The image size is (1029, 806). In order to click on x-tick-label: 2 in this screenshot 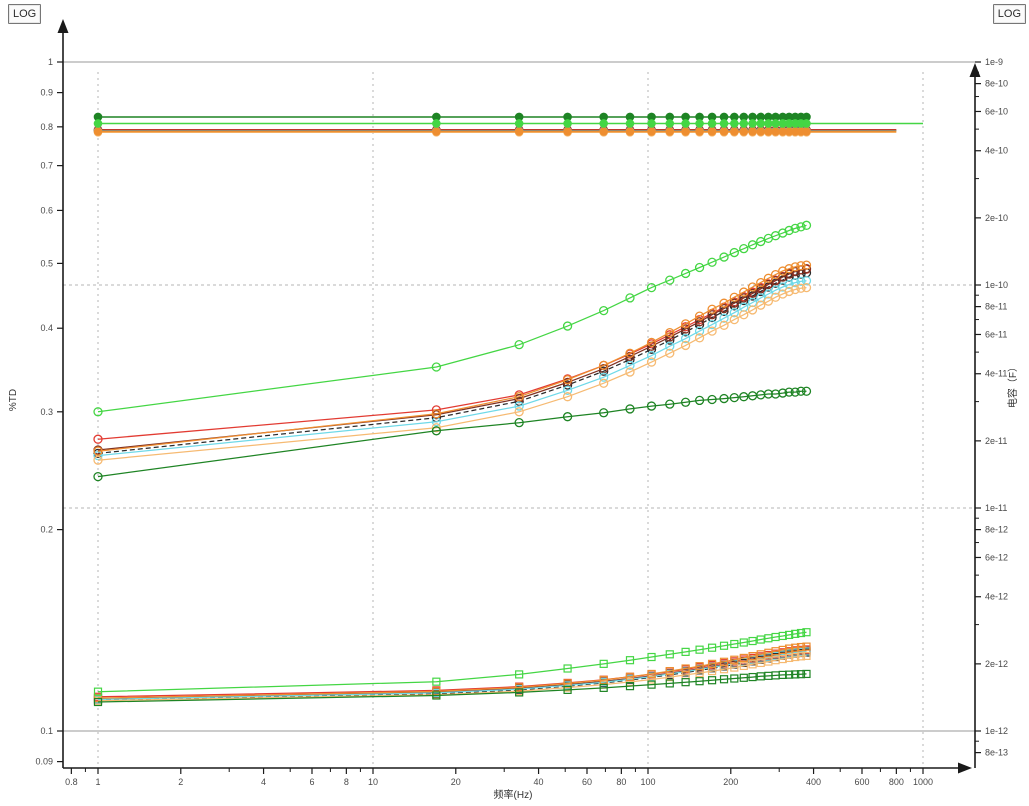, I will do `click(180, 782)`.